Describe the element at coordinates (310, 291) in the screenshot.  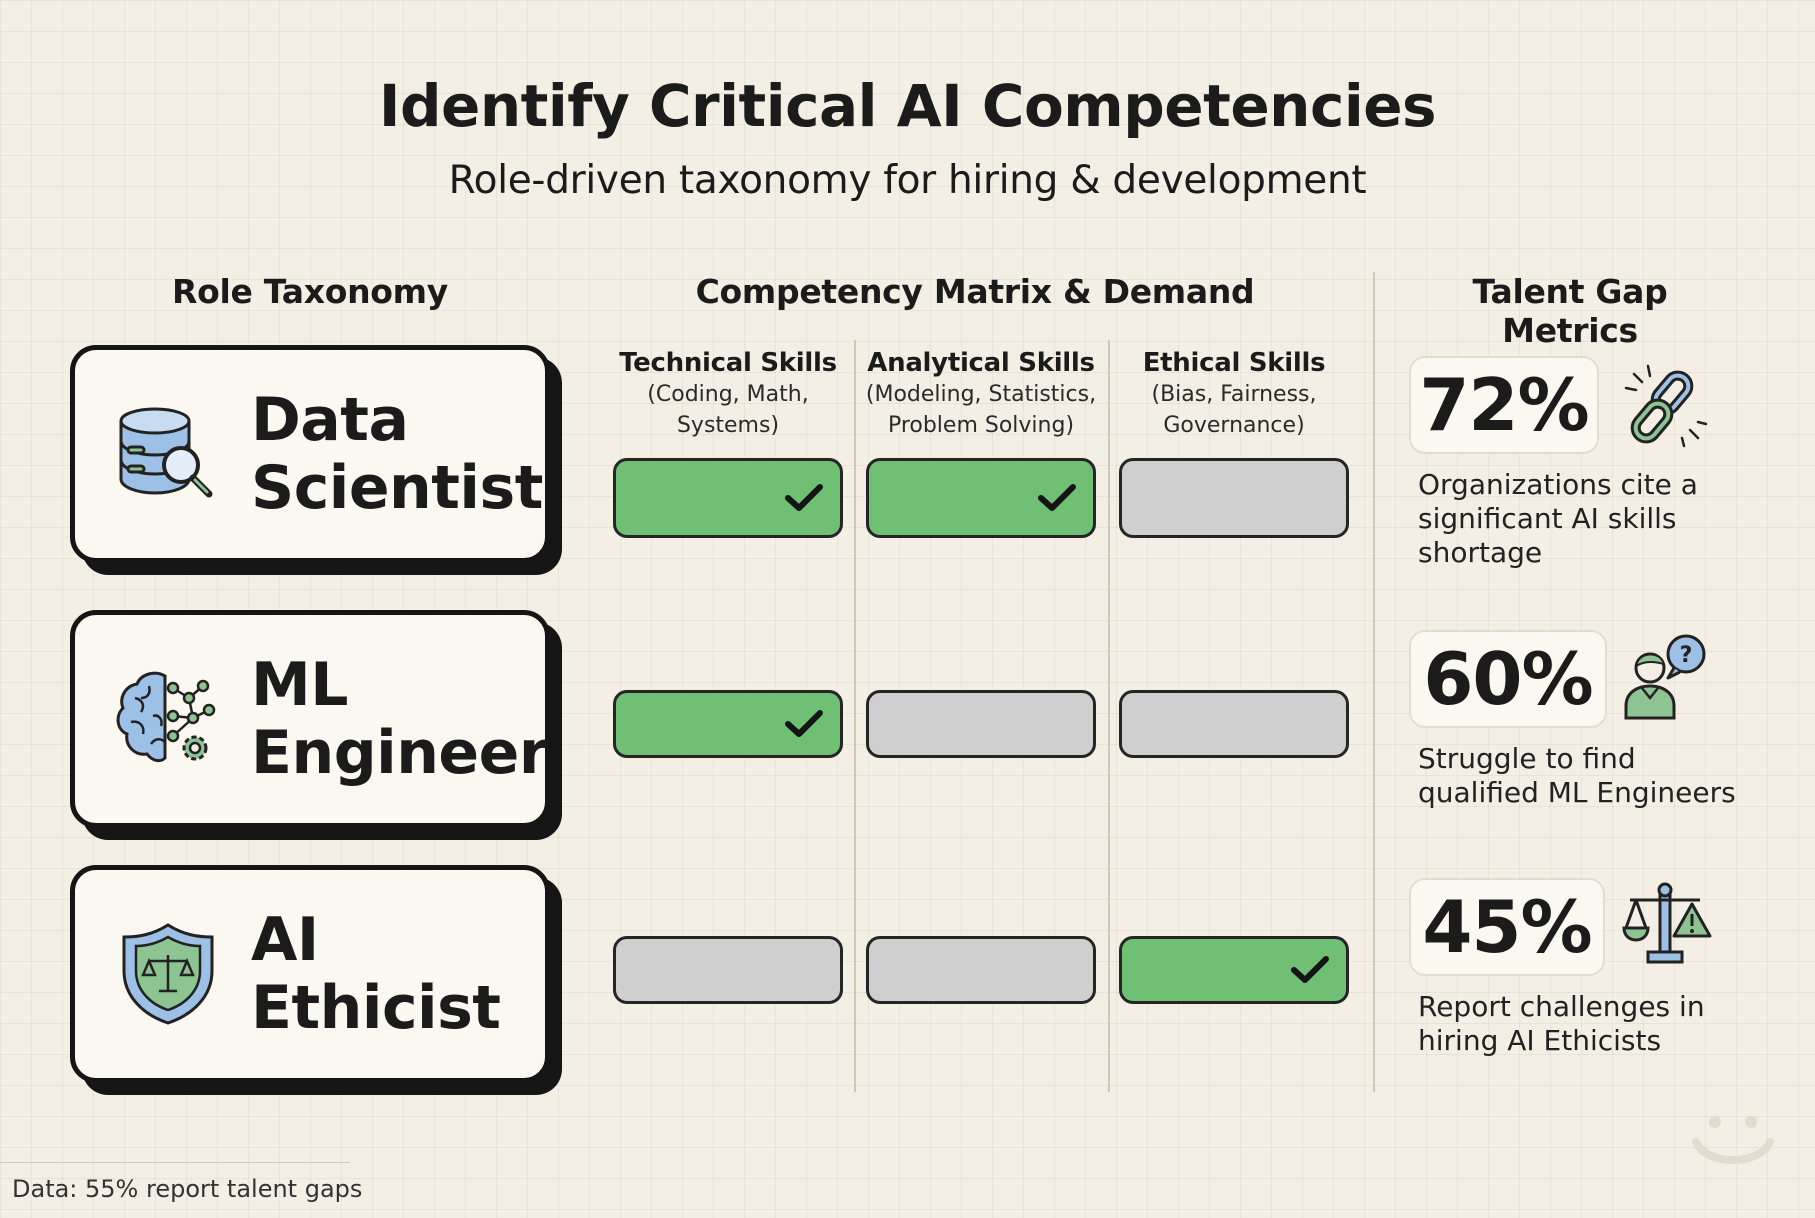
I see `role-taxonomy-heading: Role Taxonomy` at that location.